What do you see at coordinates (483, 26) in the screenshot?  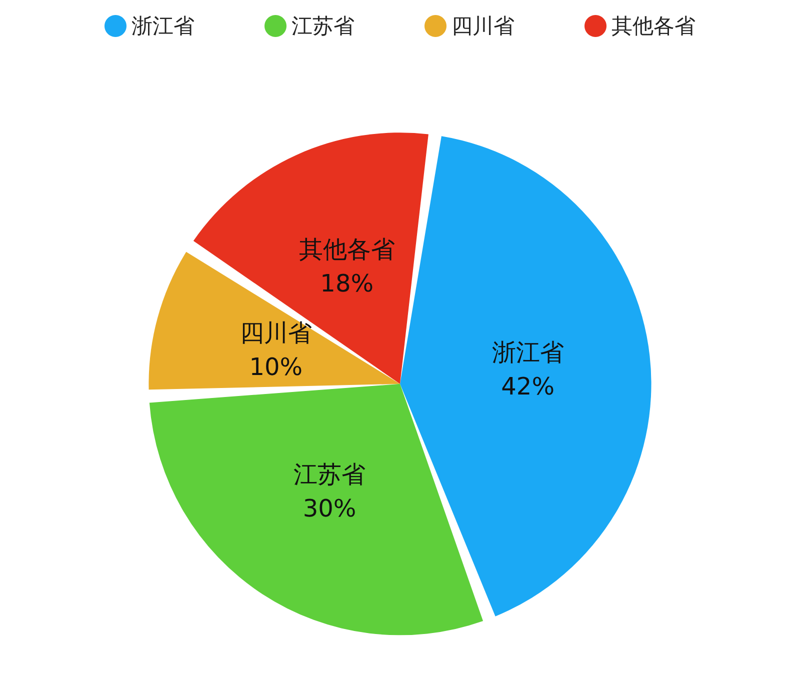 I see `legend-label: 四川省` at bounding box center [483, 26].